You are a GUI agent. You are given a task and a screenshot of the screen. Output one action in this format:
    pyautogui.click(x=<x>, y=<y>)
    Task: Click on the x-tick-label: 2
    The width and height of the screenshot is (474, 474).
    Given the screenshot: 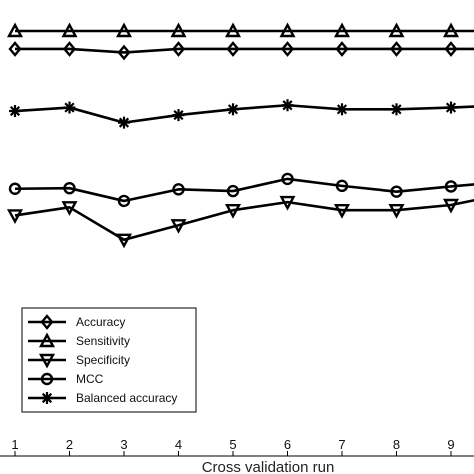 What is the action you would take?
    pyautogui.click(x=69, y=444)
    